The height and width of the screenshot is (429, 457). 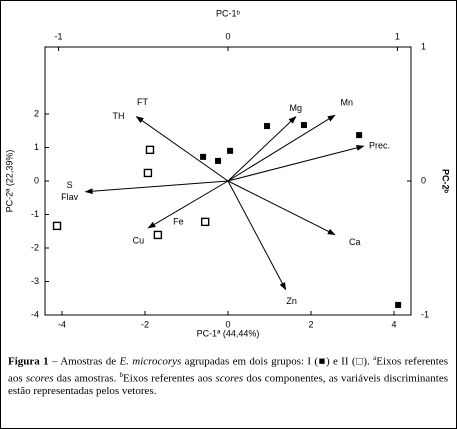 I want to click on x2-tick-label: -1, so click(x=59, y=36).